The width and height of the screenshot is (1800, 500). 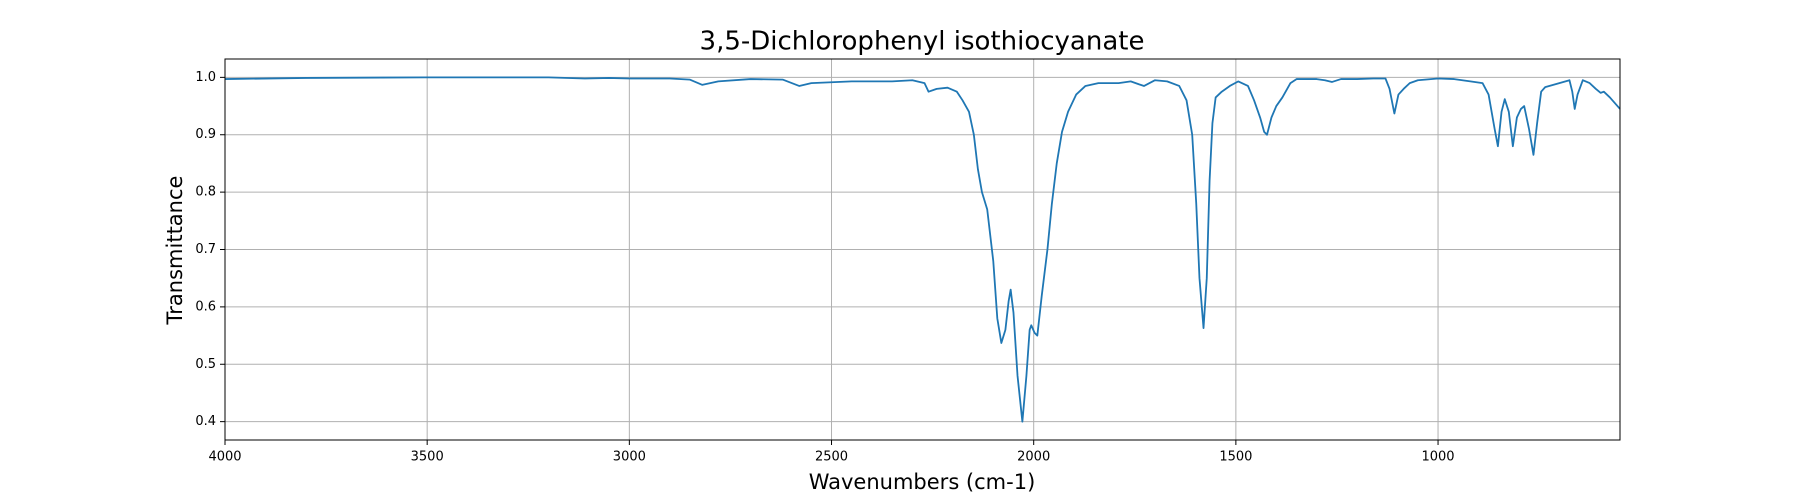 I want to click on x-tick-label: 2500, so click(x=831, y=457).